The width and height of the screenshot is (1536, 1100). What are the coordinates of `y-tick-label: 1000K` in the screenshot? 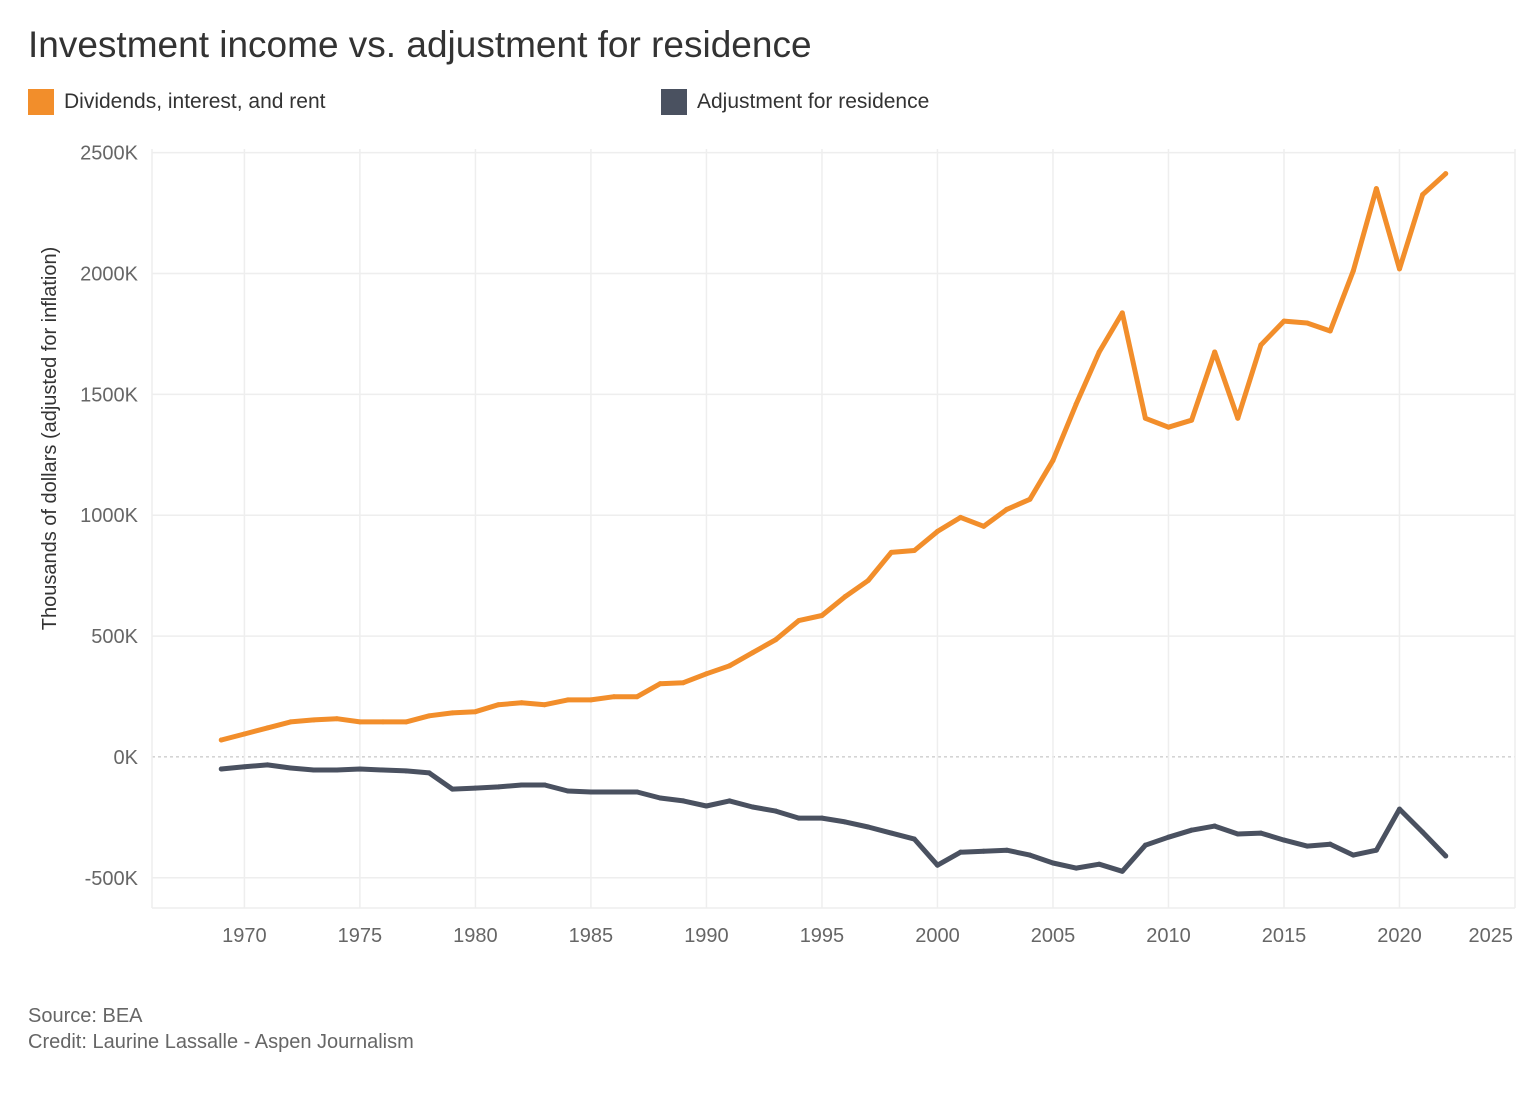 It's located at (109, 516).